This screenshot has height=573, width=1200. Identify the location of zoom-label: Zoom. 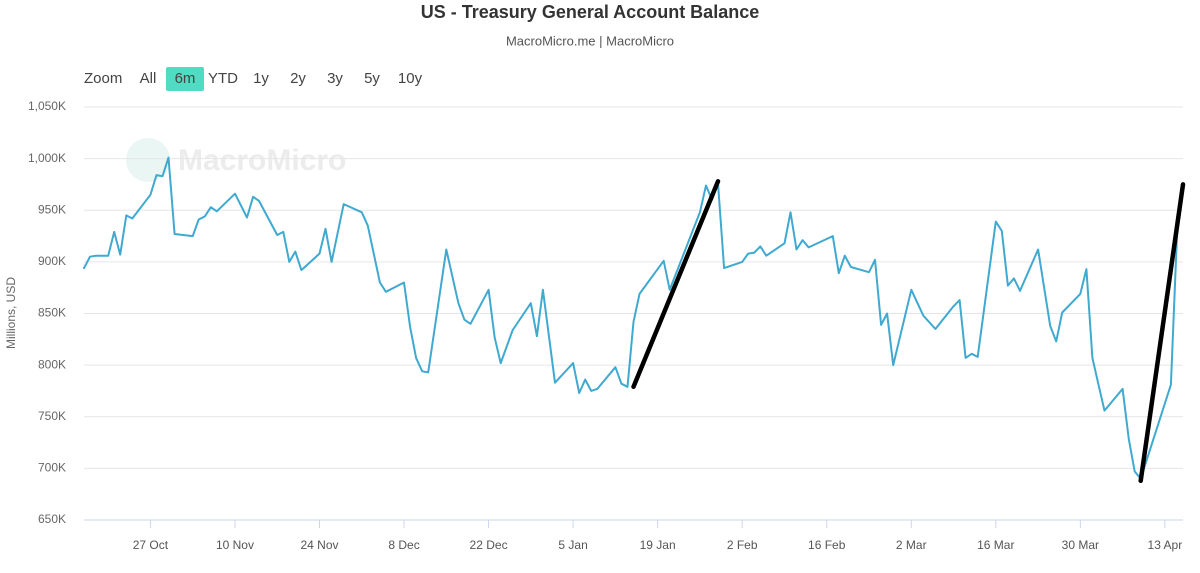
(103, 78).